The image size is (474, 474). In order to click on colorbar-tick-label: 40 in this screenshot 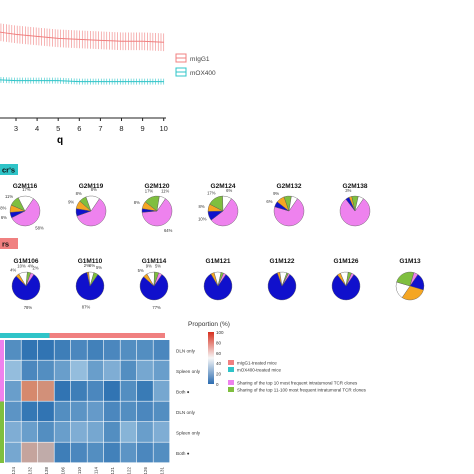, I will do `click(219, 363)`.